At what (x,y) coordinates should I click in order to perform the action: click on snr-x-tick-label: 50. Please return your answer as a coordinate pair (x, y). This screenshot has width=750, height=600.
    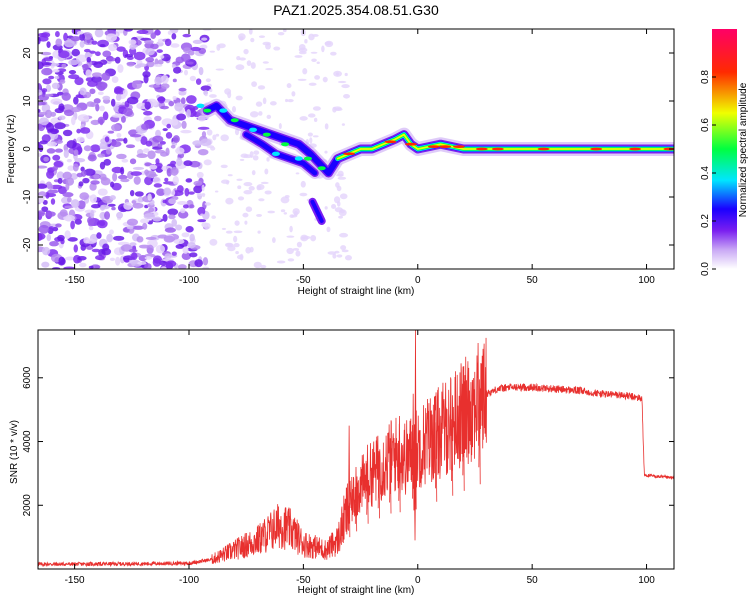
    Looking at the image, I should click on (533, 580).